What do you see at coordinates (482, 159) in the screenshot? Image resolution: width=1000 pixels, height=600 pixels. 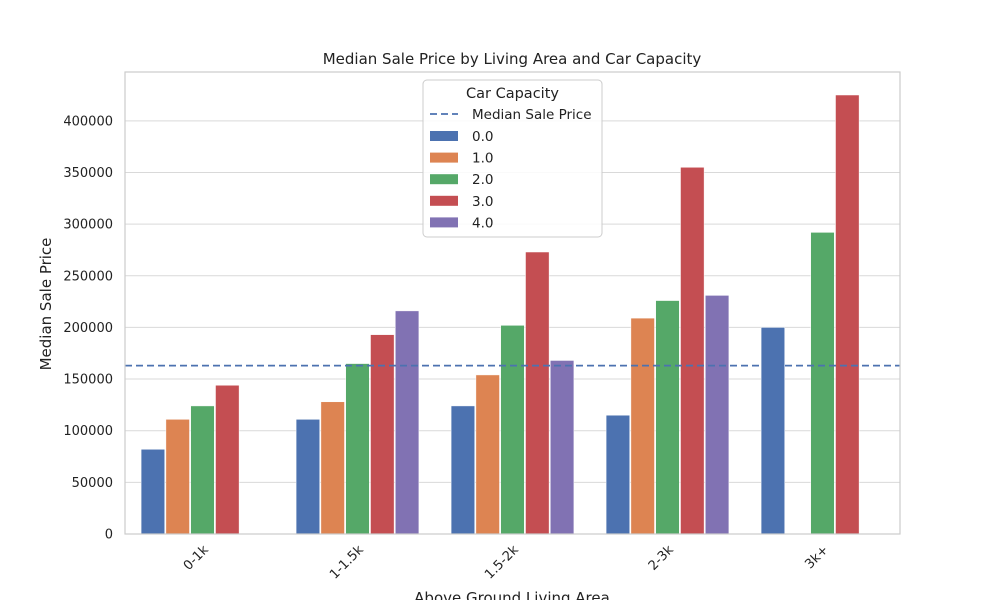 I see `legend-label-1.0: 1.0` at bounding box center [482, 159].